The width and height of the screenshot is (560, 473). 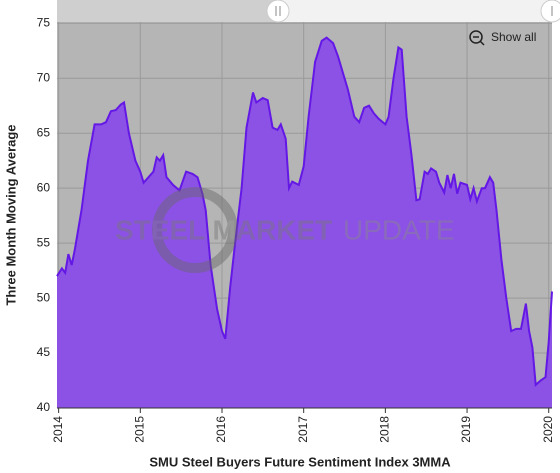 What do you see at coordinates (44, 242) in the screenshot?
I see `y-tick-label: 55` at bounding box center [44, 242].